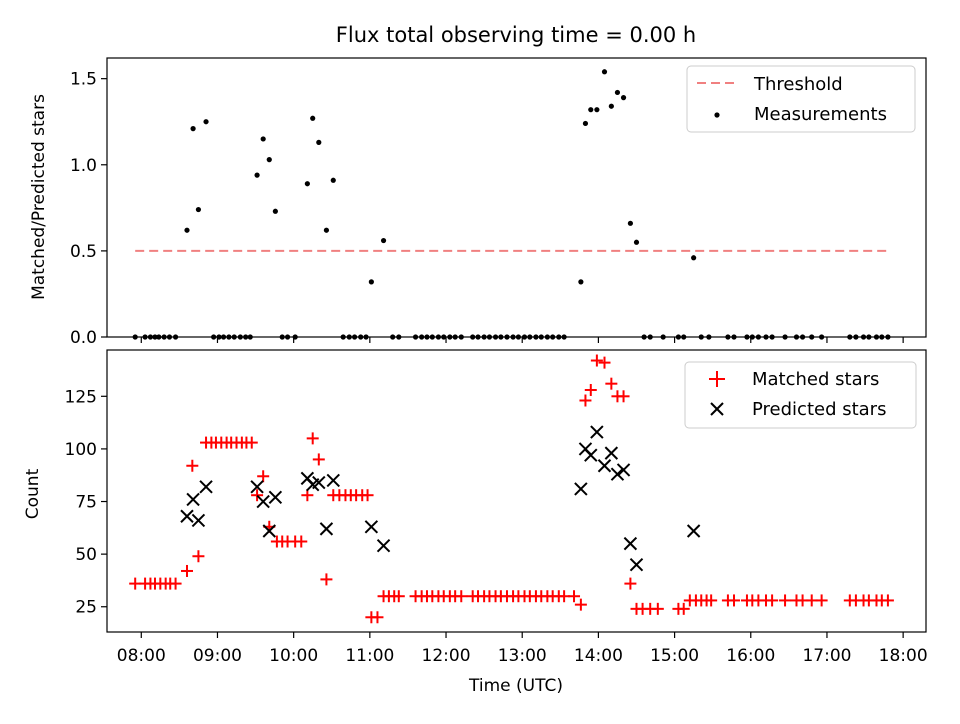 The image size is (960, 724). I want to click on x-tick-label: 10:00, so click(293, 656).